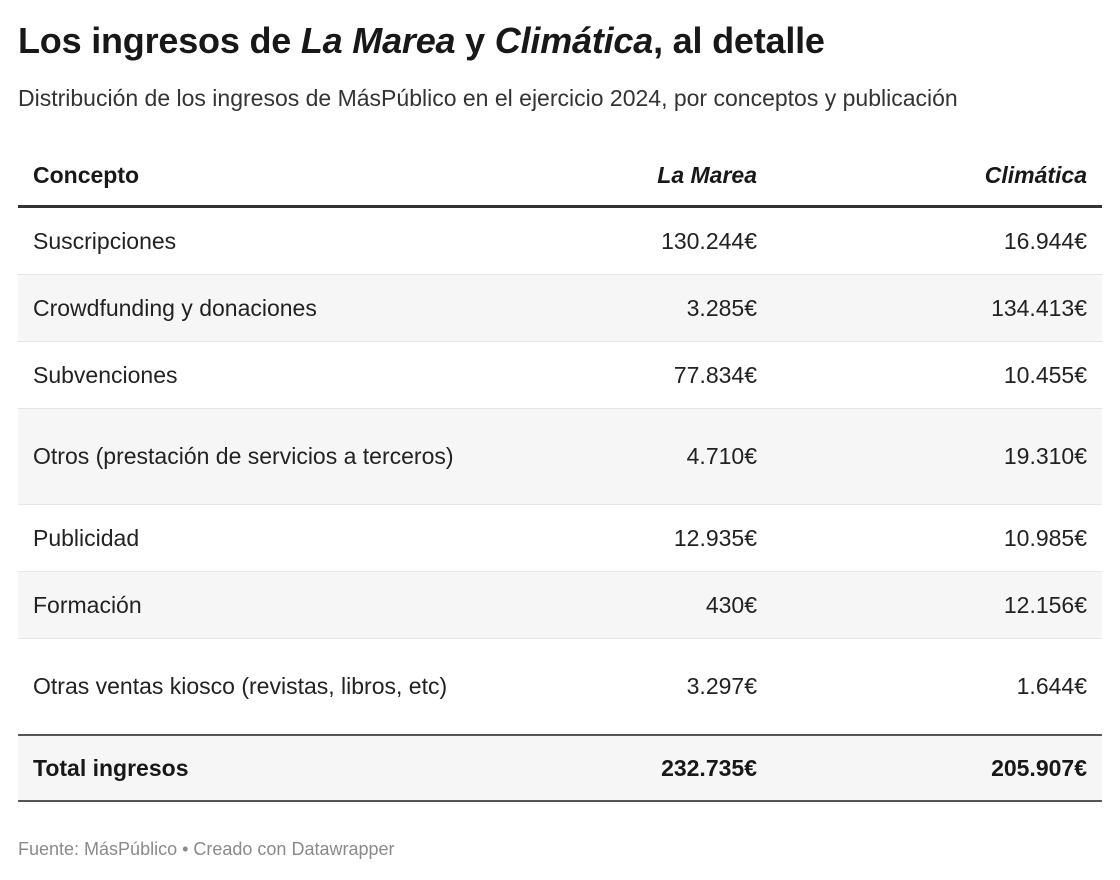  Describe the element at coordinates (621, 240) in the screenshot. I see `row-value-la-marea: 130.244€` at that location.